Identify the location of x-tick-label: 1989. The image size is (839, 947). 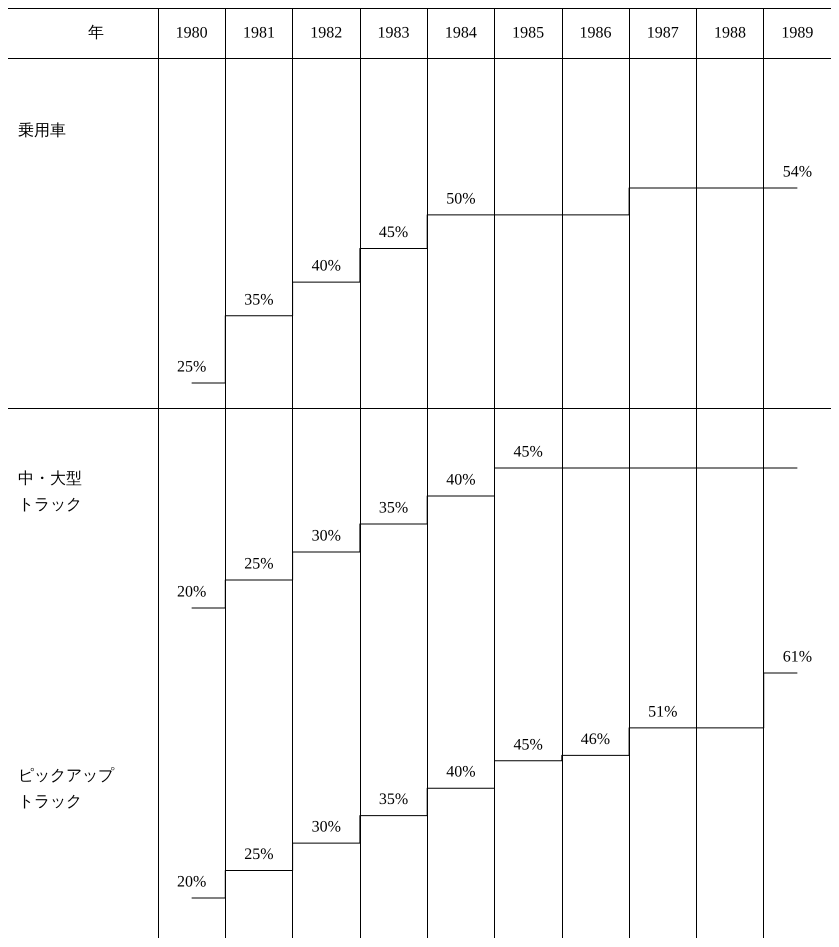
(797, 33).